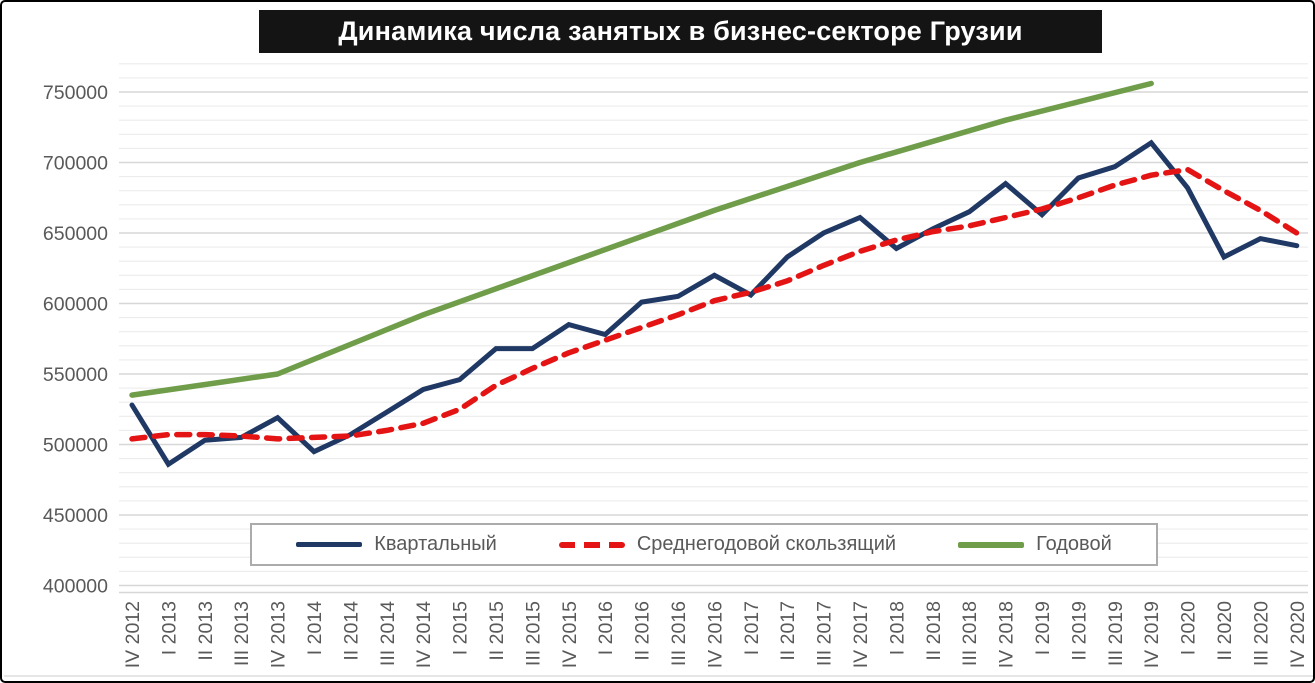 The width and height of the screenshot is (1315, 683). What do you see at coordinates (279, 634) in the screenshot?
I see `x-axis-tick-label: IV 2013` at bounding box center [279, 634].